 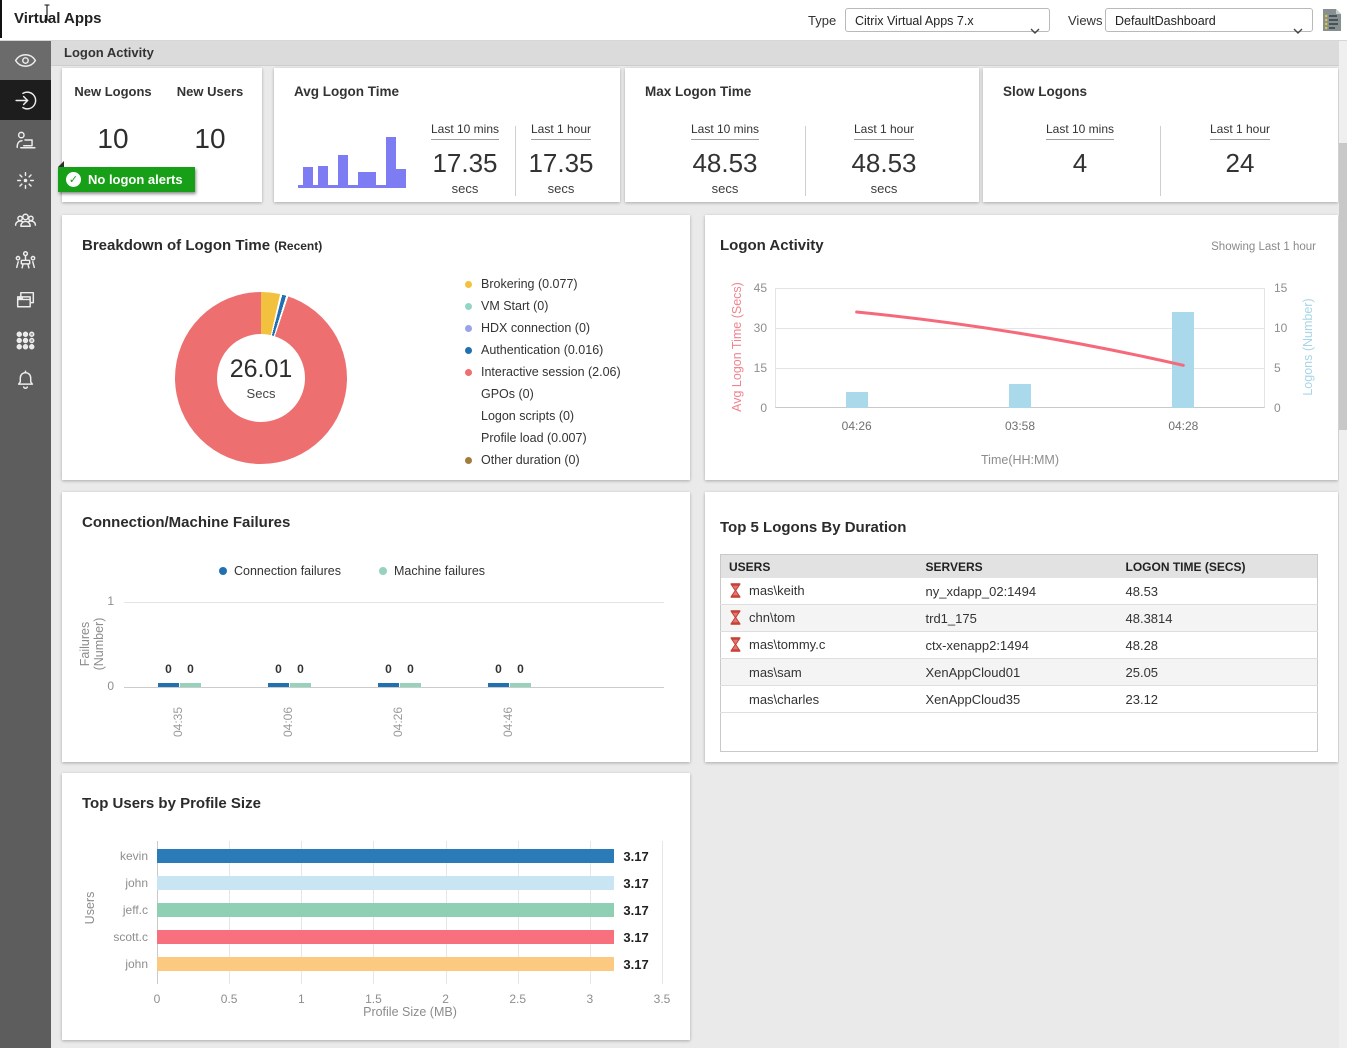 What do you see at coordinates (1165, 21) in the screenshot?
I see `views-select-value: DefaultDashboard` at bounding box center [1165, 21].